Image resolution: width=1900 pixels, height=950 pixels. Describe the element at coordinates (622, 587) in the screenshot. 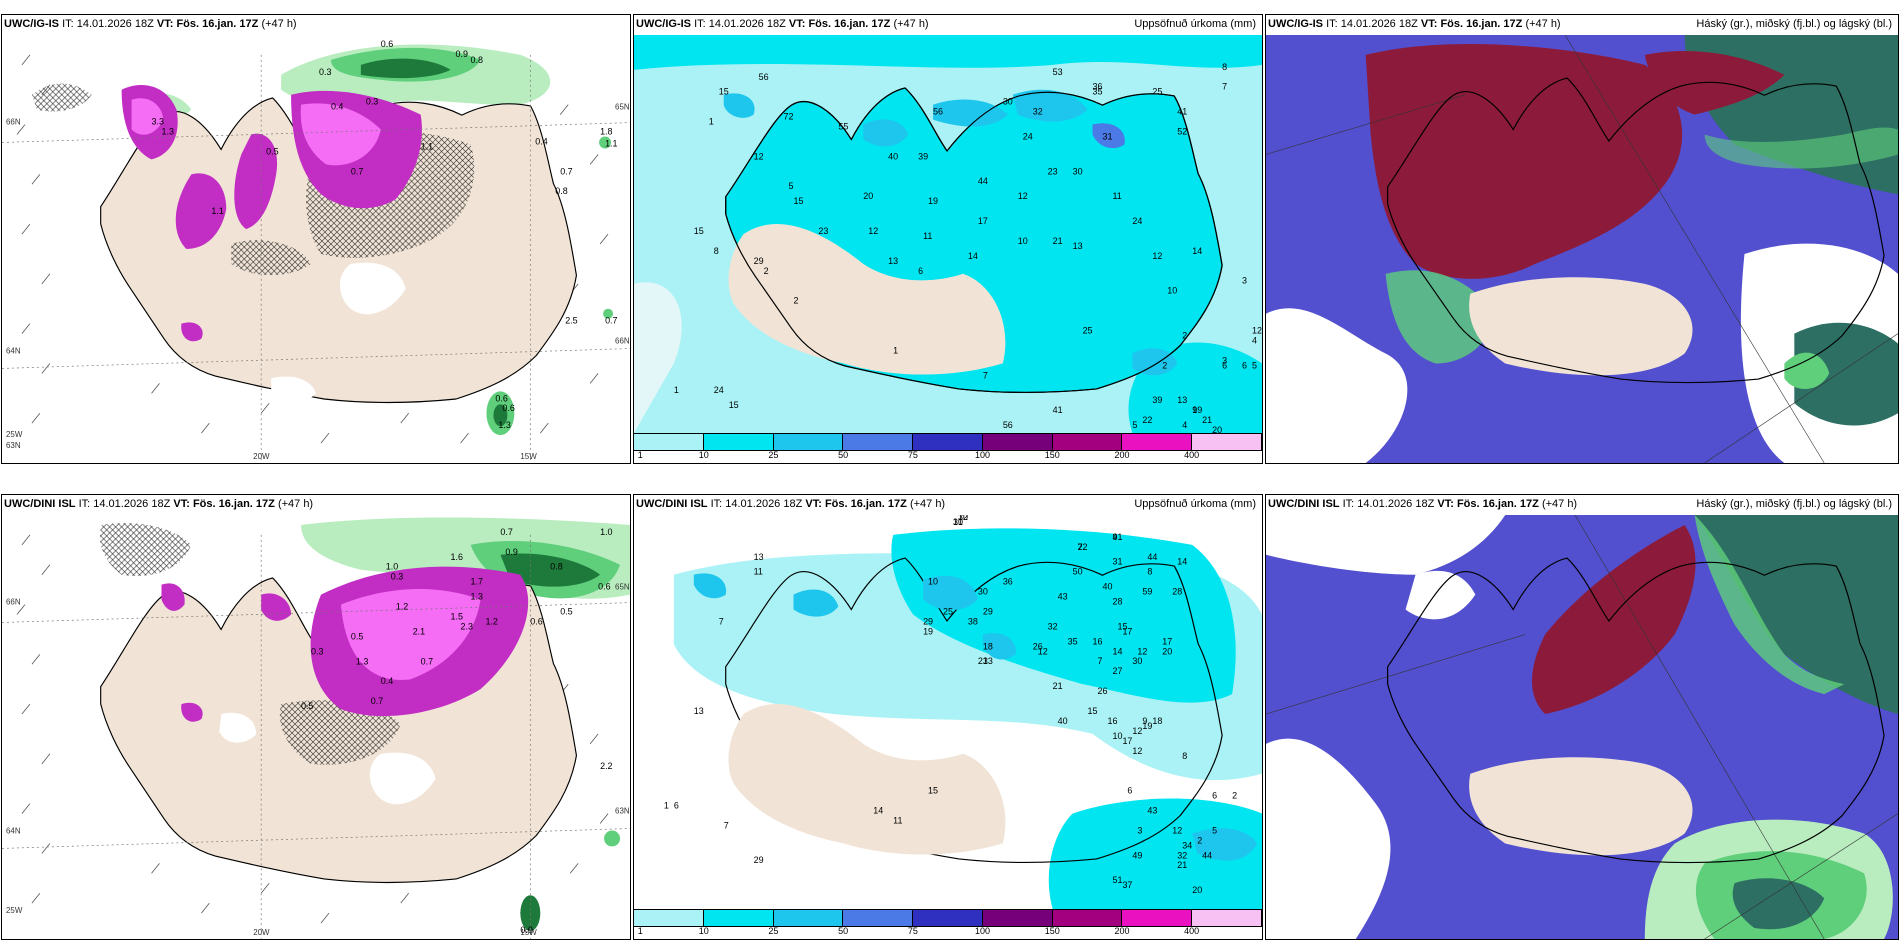

I see `lat-label: 65N` at that location.